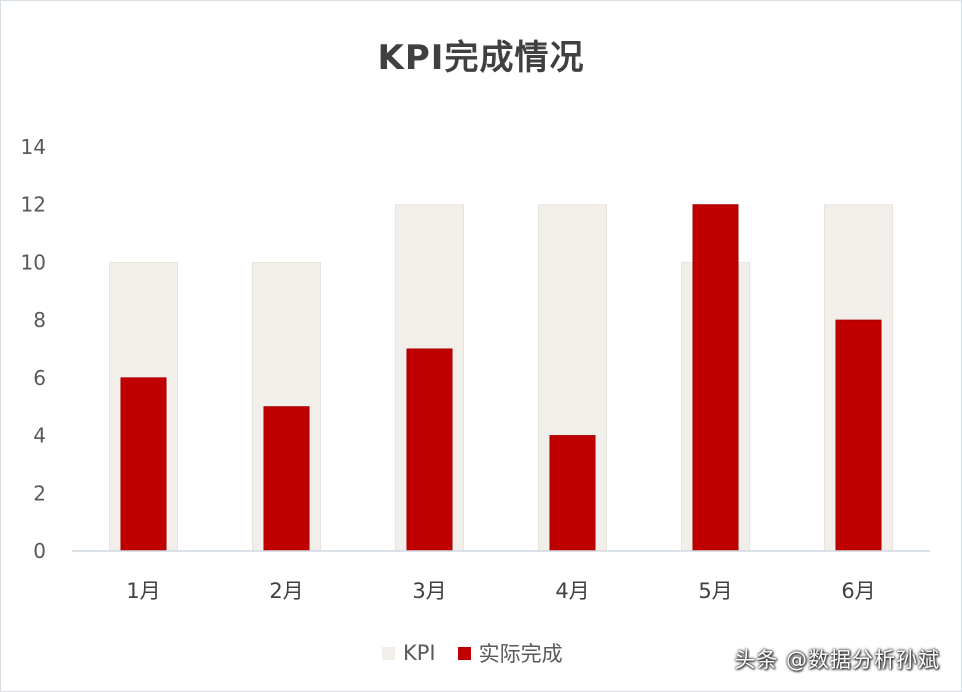 This screenshot has width=962, height=692. What do you see at coordinates (715, 591) in the screenshot?
I see `x-tick-label: 5月` at bounding box center [715, 591].